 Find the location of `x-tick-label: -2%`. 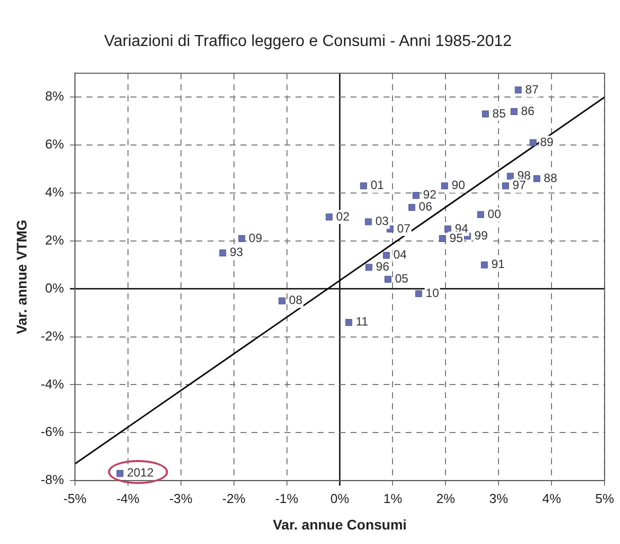

x-tick-label: -2% is located at coordinates (234, 498).